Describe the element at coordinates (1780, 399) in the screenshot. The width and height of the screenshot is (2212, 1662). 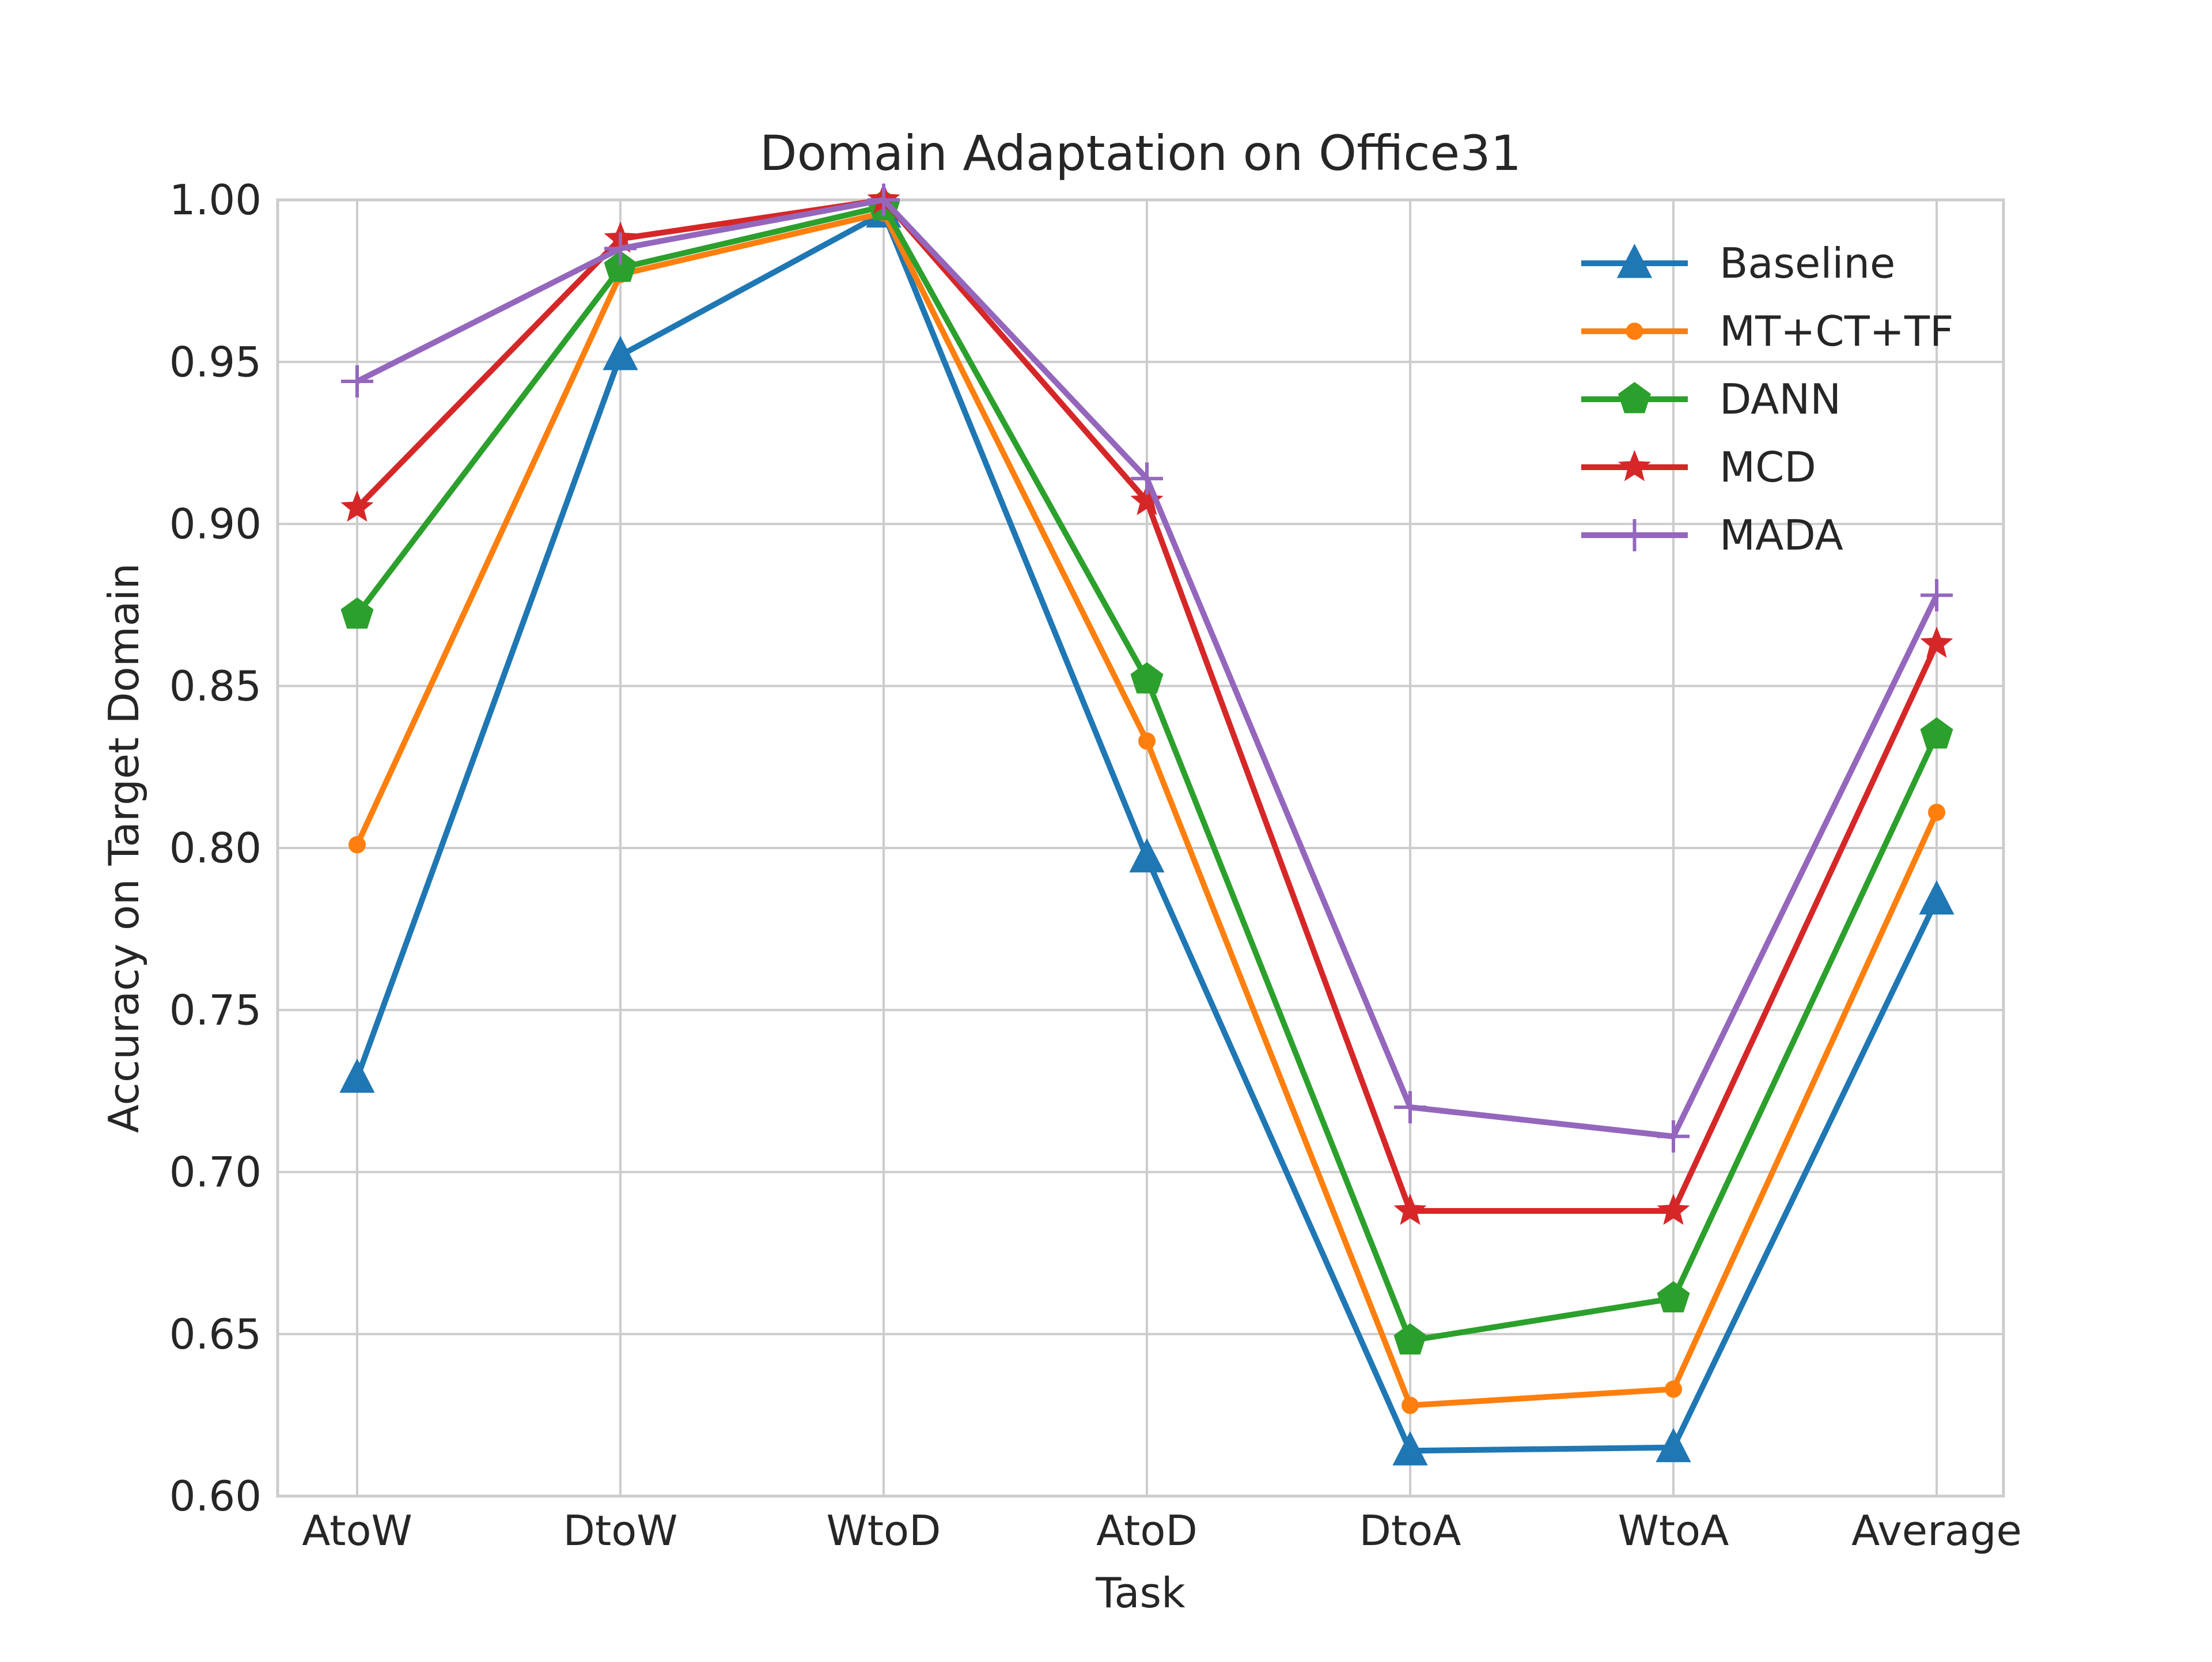
I see `legend-label: DANN` at that location.